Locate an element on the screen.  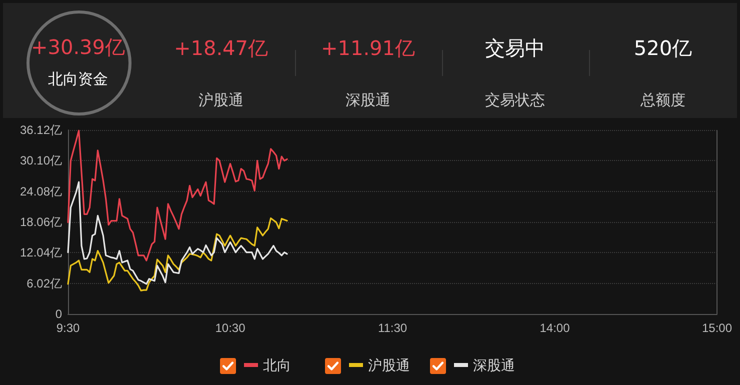
text: 交易状态 is located at coordinates (515, 100).